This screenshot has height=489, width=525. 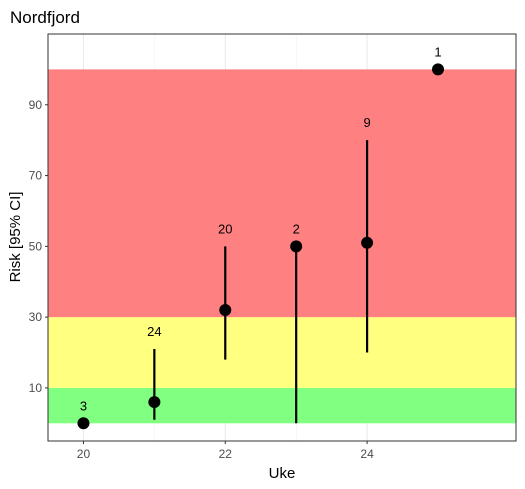 I want to click on y-tick-label: 50, so click(x=36, y=246).